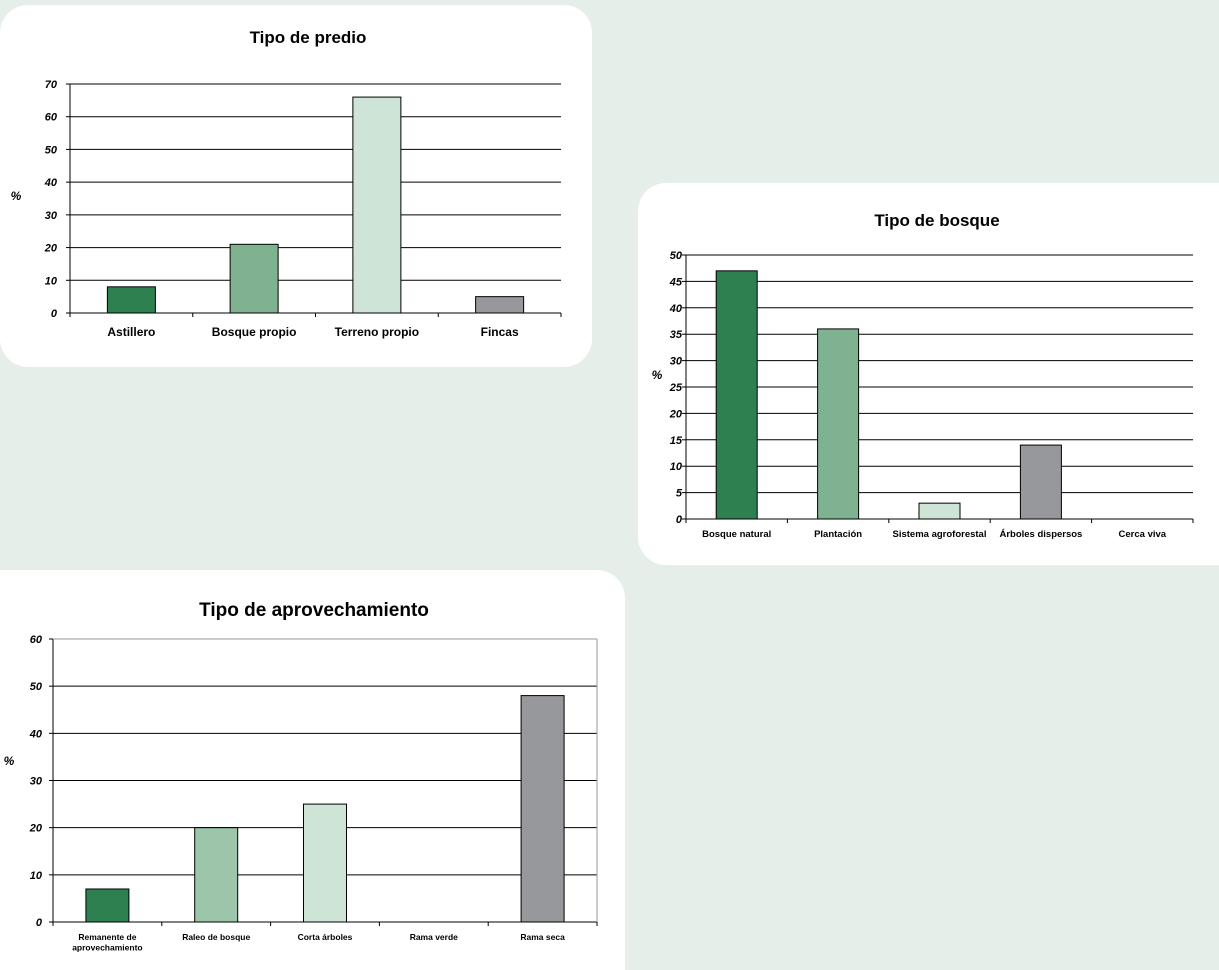  I want to click on x-category-label: Rama verde, so click(434, 937).